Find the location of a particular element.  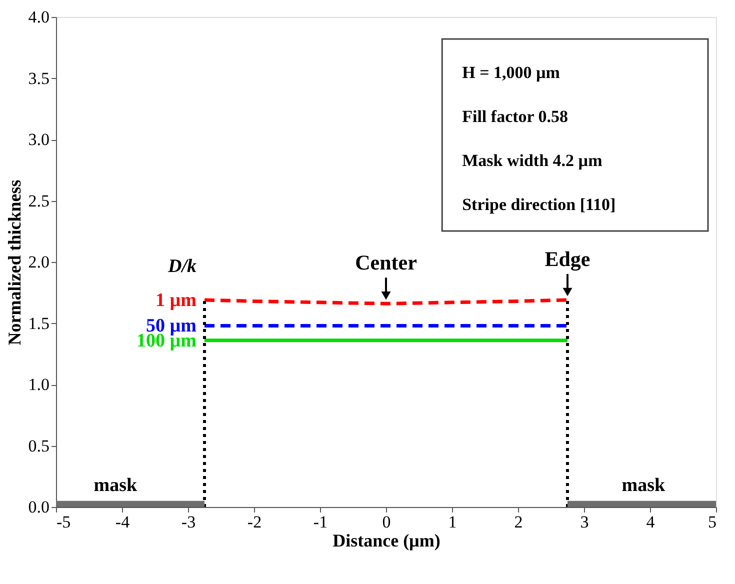

x-tick-label: -1 is located at coordinates (320, 522).